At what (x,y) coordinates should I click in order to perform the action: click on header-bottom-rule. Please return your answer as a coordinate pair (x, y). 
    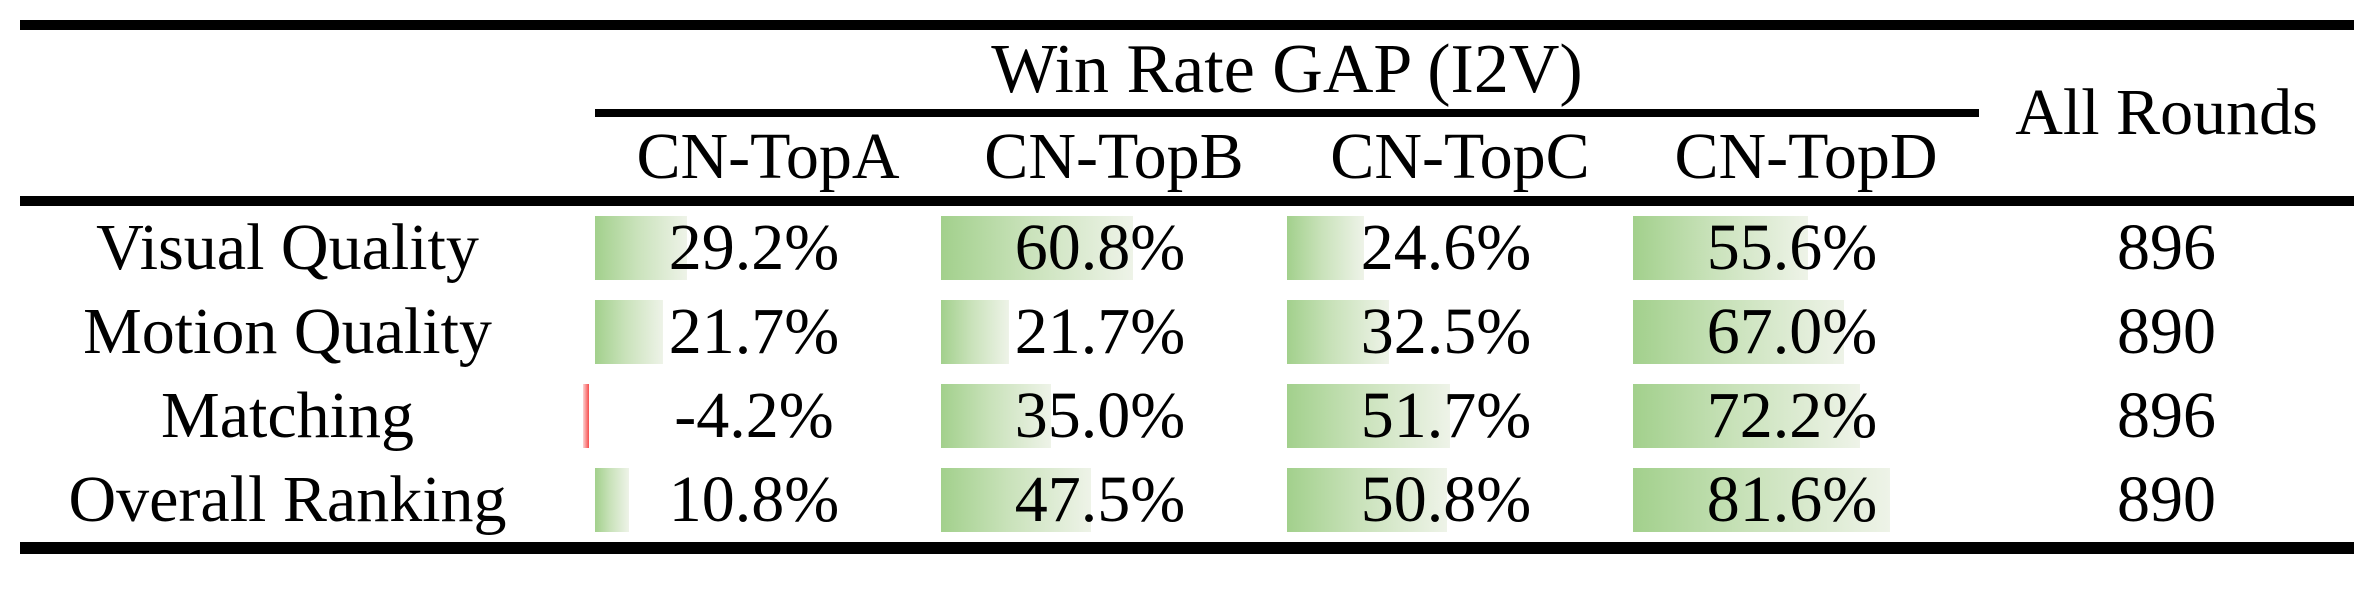
    Looking at the image, I should click on (1187, 201).